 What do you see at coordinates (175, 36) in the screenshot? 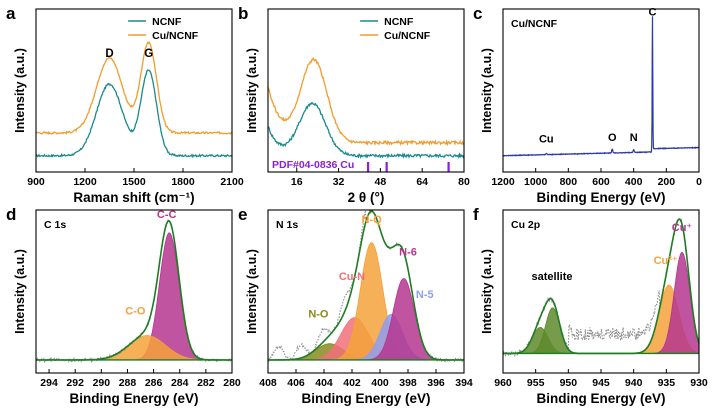
I see `legend-label-a: Cu/NCNF` at bounding box center [175, 36].